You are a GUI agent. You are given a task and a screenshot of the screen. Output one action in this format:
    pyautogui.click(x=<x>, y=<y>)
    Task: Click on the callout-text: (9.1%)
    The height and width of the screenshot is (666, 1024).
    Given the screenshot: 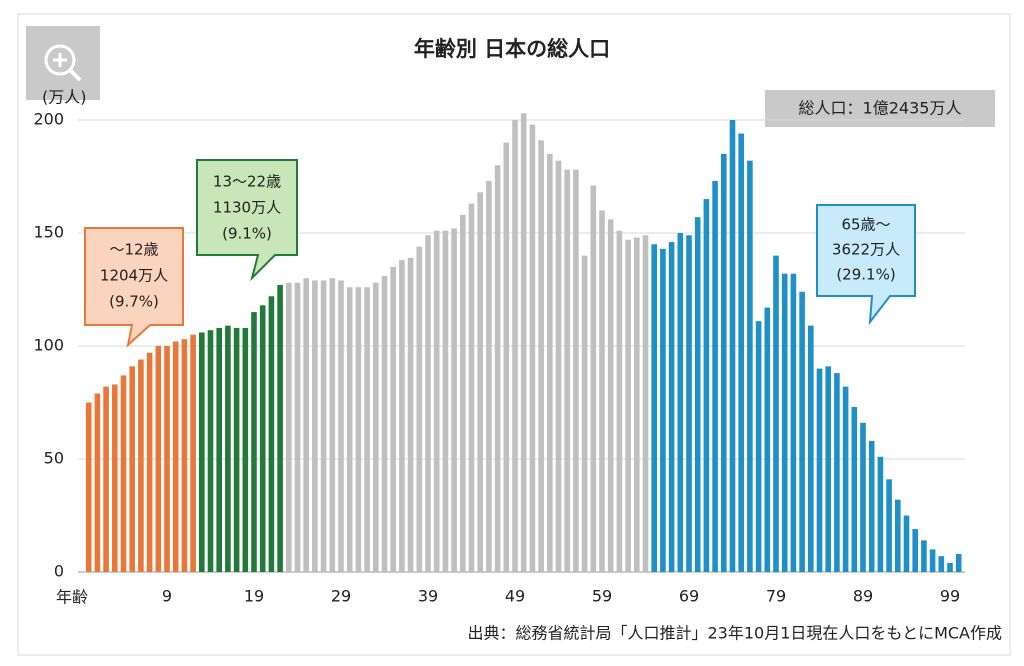 What is the action you would take?
    pyautogui.click(x=247, y=234)
    